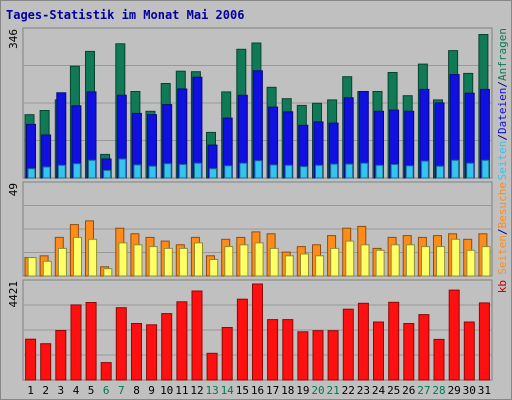 This screenshot has width=512, height=400. I want to click on x-tick-label: 22, so click(348, 390).